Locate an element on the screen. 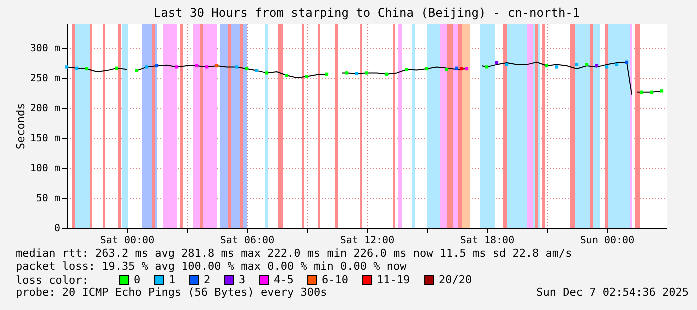  legend-title: loss color: is located at coordinates (52, 280).